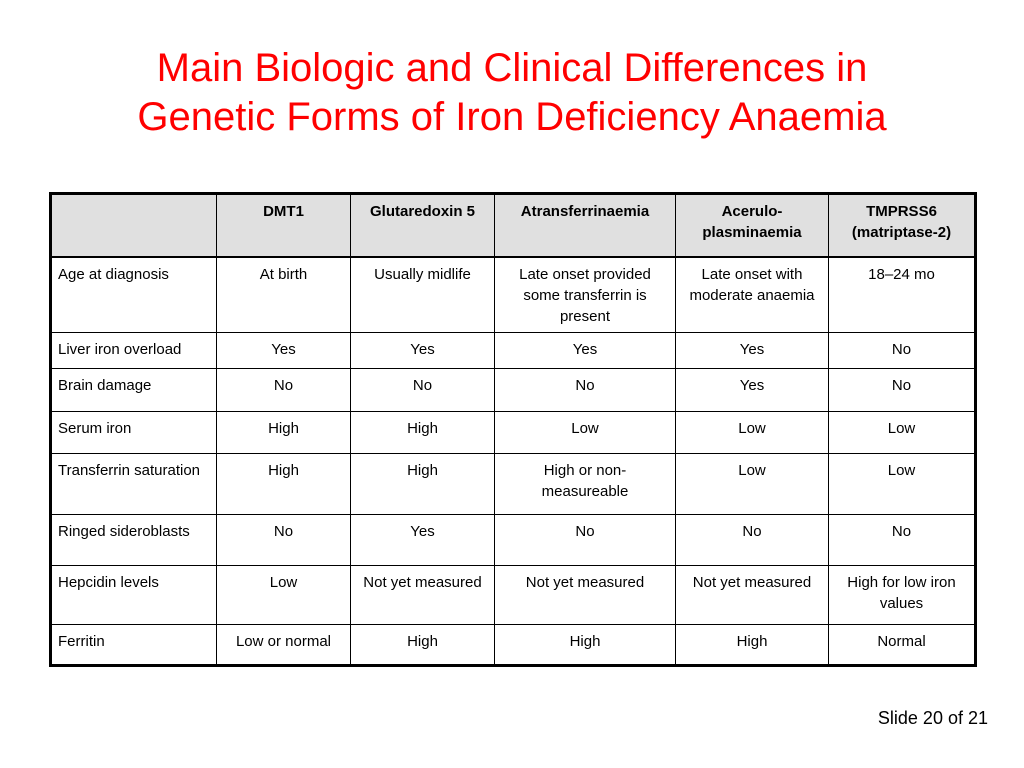 This screenshot has height=768, width=1024. What do you see at coordinates (133, 350) in the screenshot?
I see `row-label: Liver iron overload` at bounding box center [133, 350].